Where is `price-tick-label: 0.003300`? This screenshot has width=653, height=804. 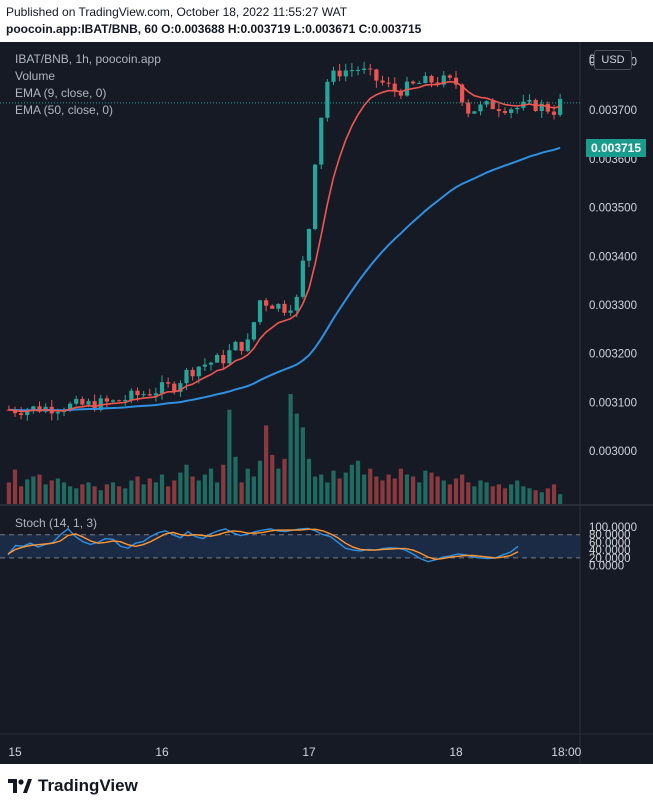
price-tick-label: 0.003300 is located at coordinates (613, 306).